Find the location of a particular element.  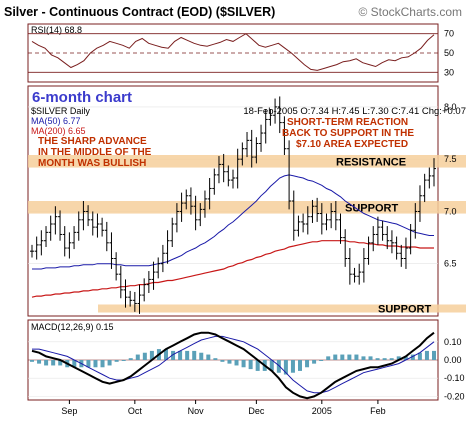

zone-label: RESISTANCE is located at coordinates (371, 162).